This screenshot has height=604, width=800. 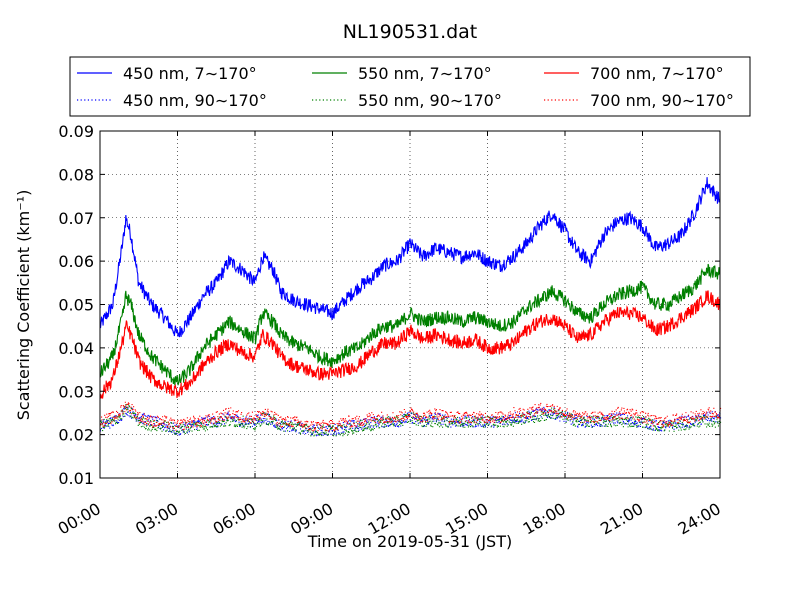 I want to click on legend-label: 550 nm, 90∼170°, so click(x=430, y=100).